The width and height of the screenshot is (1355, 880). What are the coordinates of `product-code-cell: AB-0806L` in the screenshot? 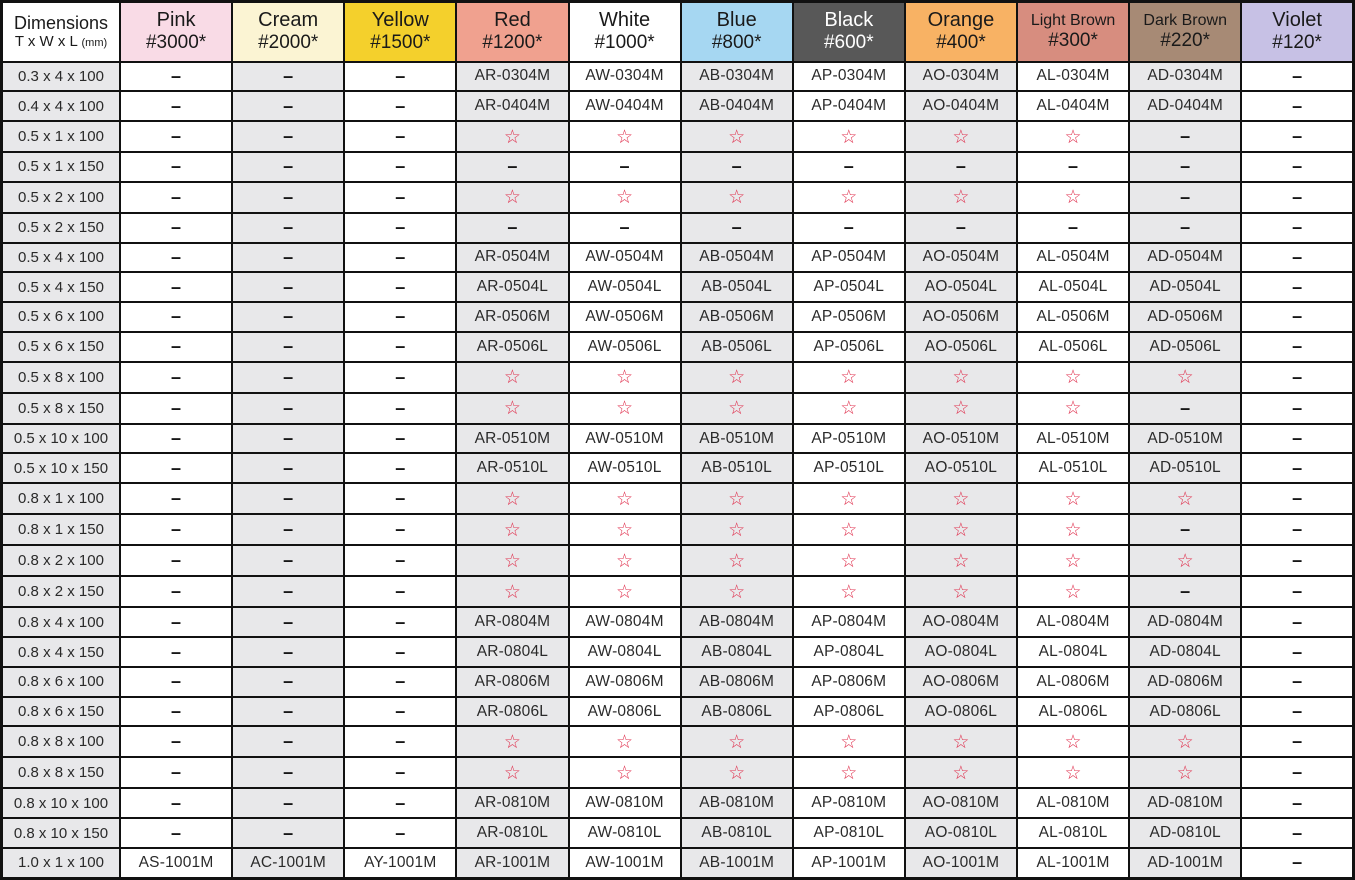 It's located at (736, 711).